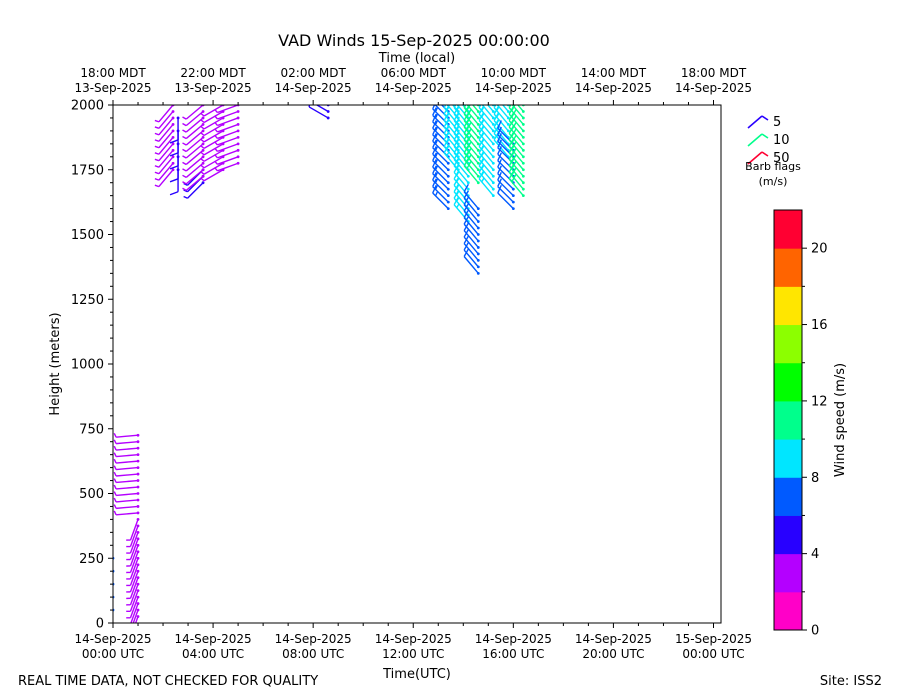 The image size is (900, 700). Describe the element at coordinates (819, 249) in the screenshot. I see `colorbar-tick-label: 20` at that location.